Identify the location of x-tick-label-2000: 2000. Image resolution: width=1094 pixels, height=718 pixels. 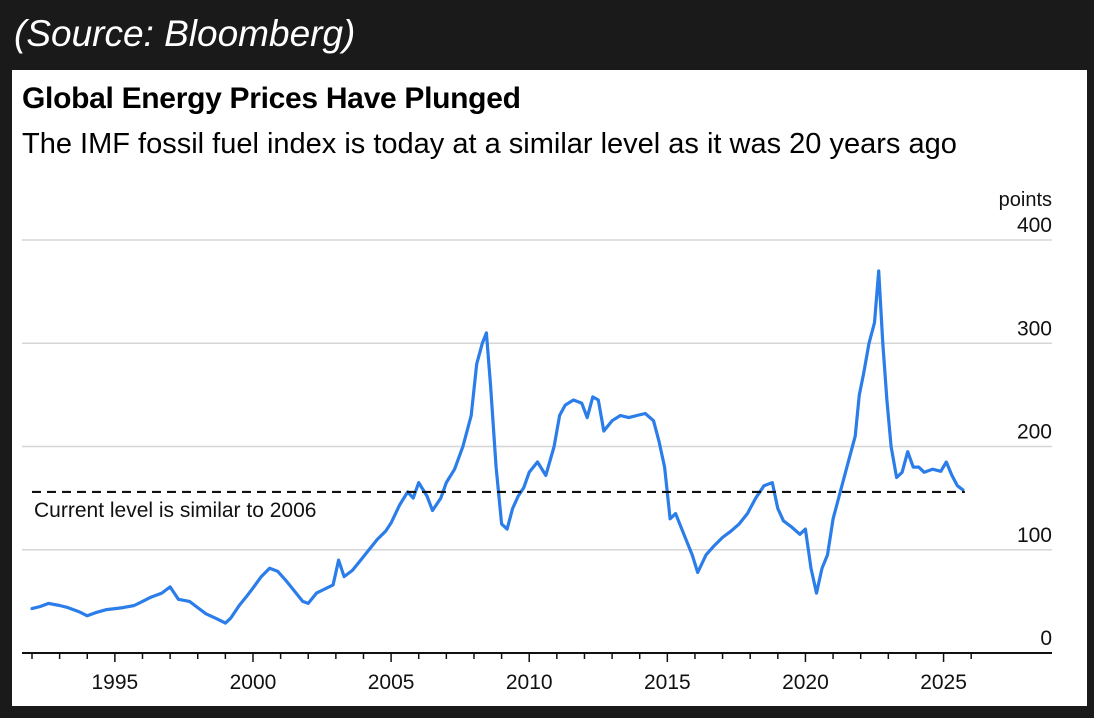
(253, 682).